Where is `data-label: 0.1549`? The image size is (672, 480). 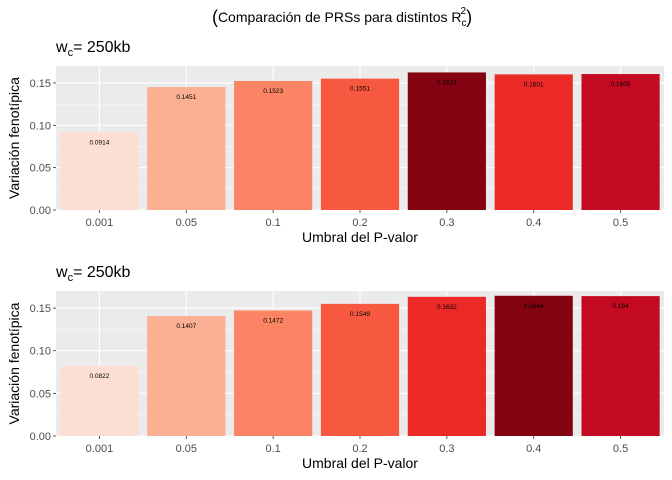
data-label: 0.1549 is located at coordinates (360, 314).